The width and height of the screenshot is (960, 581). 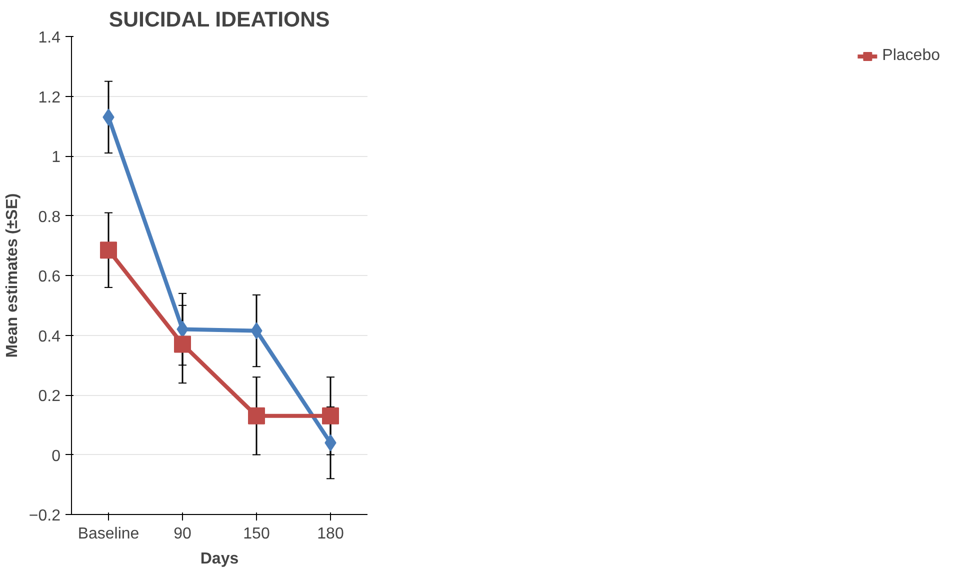 What do you see at coordinates (911, 56) in the screenshot?
I see `legend-label: Placebo` at bounding box center [911, 56].